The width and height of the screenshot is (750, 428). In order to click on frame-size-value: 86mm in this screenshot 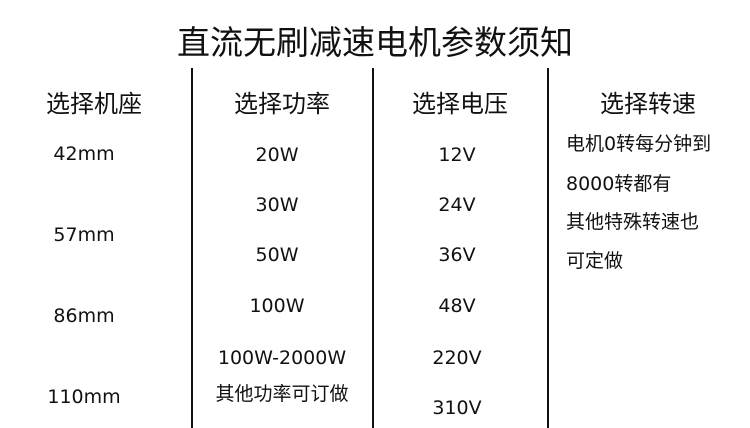, I will do `click(84, 316)`.